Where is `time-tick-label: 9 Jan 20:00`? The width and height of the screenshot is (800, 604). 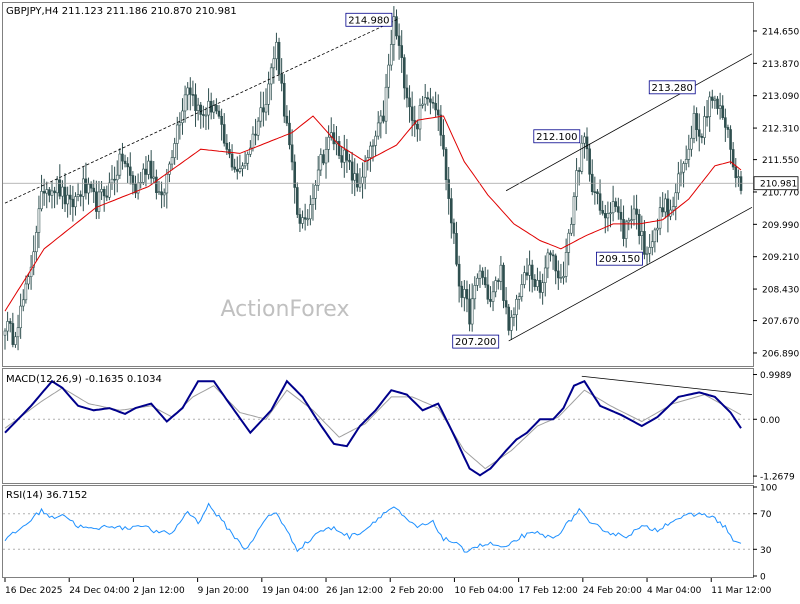
time-tick-label: 9 Jan 20:00 is located at coordinates (224, 591).